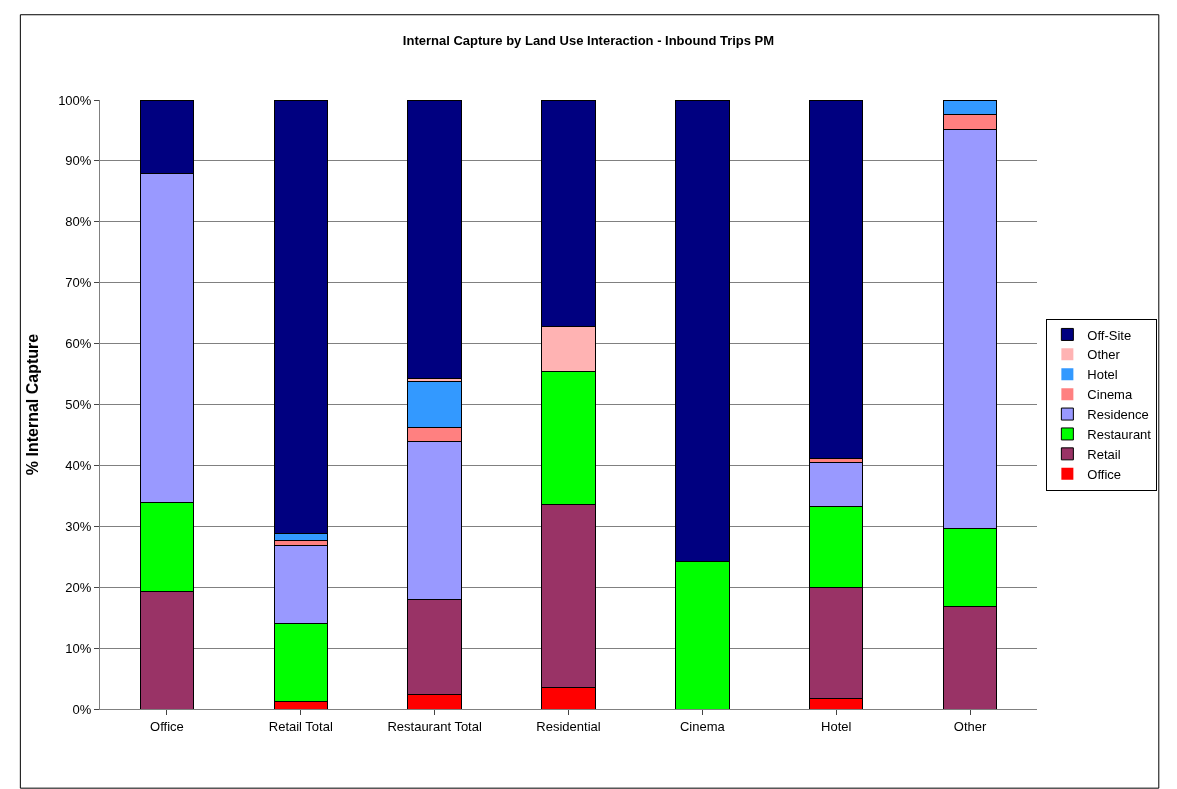  I want to click on chart-title: Internal Capture by Land Use Interaction - Inbound Trips PM, so click(588, 40).